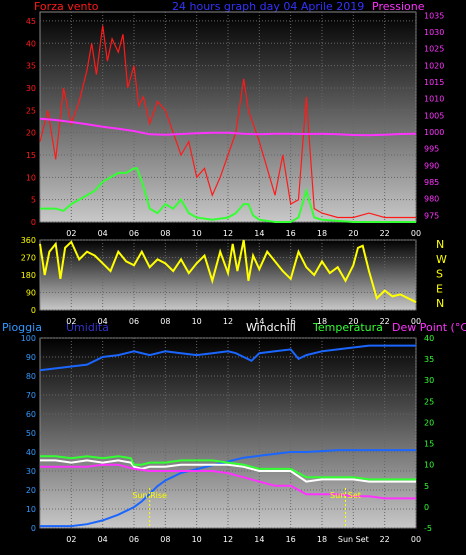  What do you see at coordinates (28, 338) in the screenshot?
I see `y-tick-left: 100` at bounding box center [28, 338].